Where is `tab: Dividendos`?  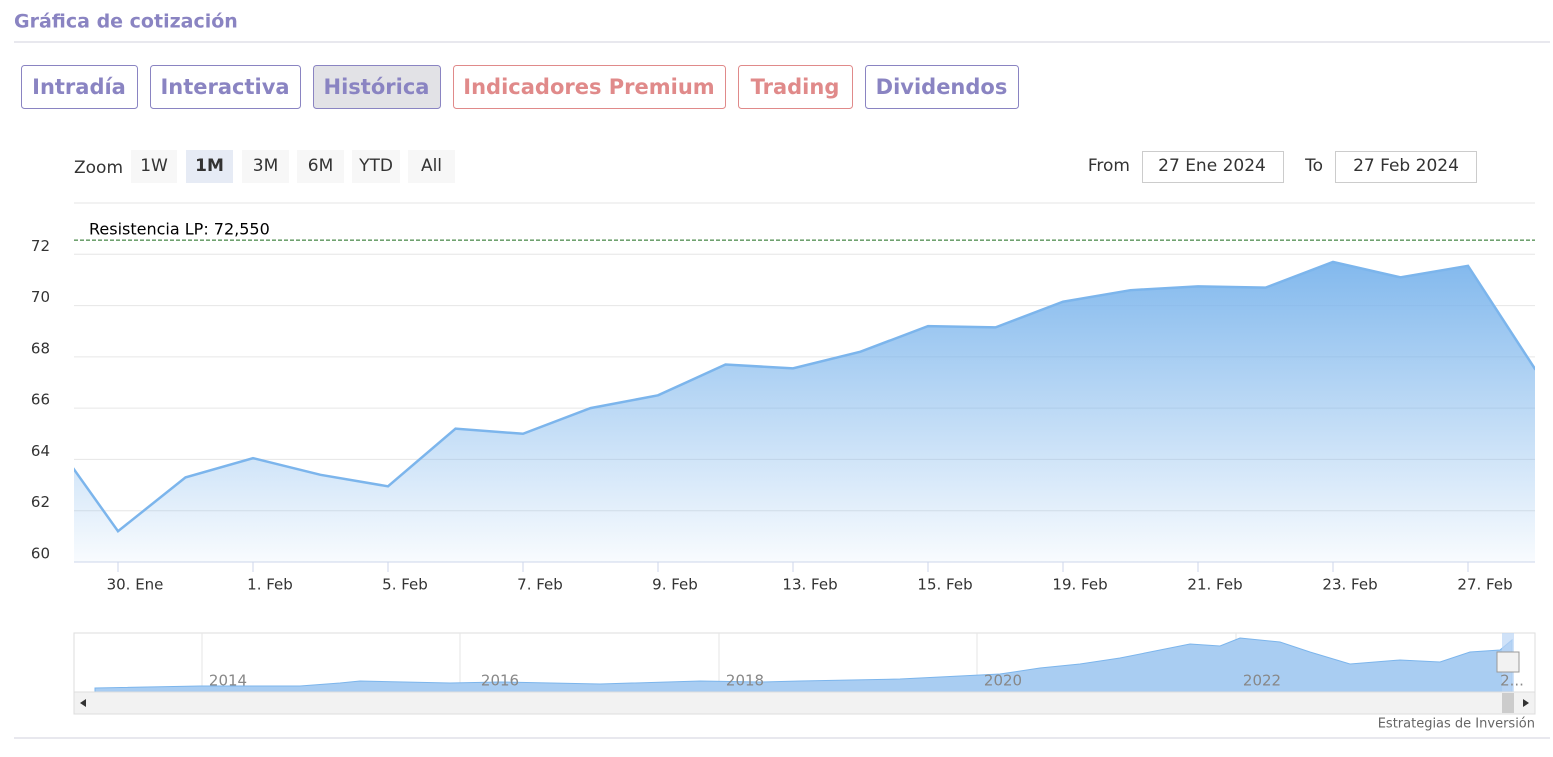
tab: Dividendos is located at coordinates (942, 87).